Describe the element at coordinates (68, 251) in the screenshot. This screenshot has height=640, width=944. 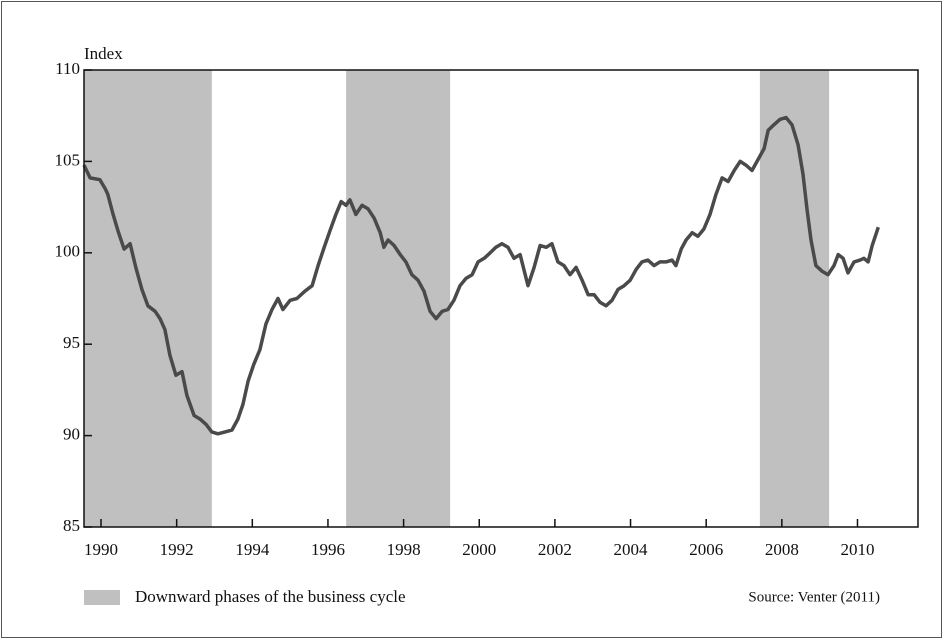
I see `y-tick-label: 100` at that location.